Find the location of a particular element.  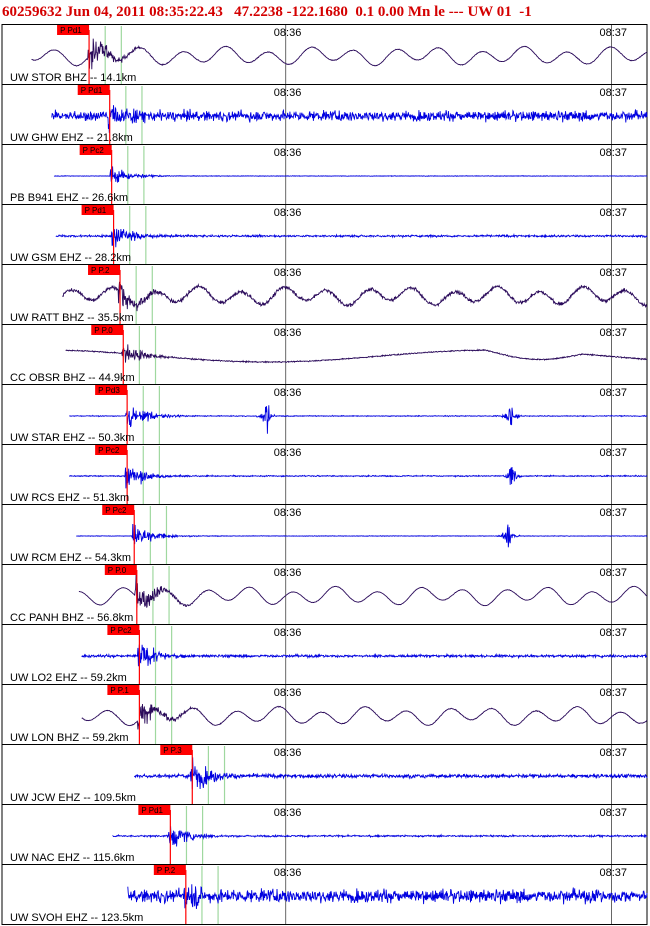

station-panel: 08:36 08:37 P P.3 UW JCW EHZ -- 109.5km is located at coordinates (324, 774).